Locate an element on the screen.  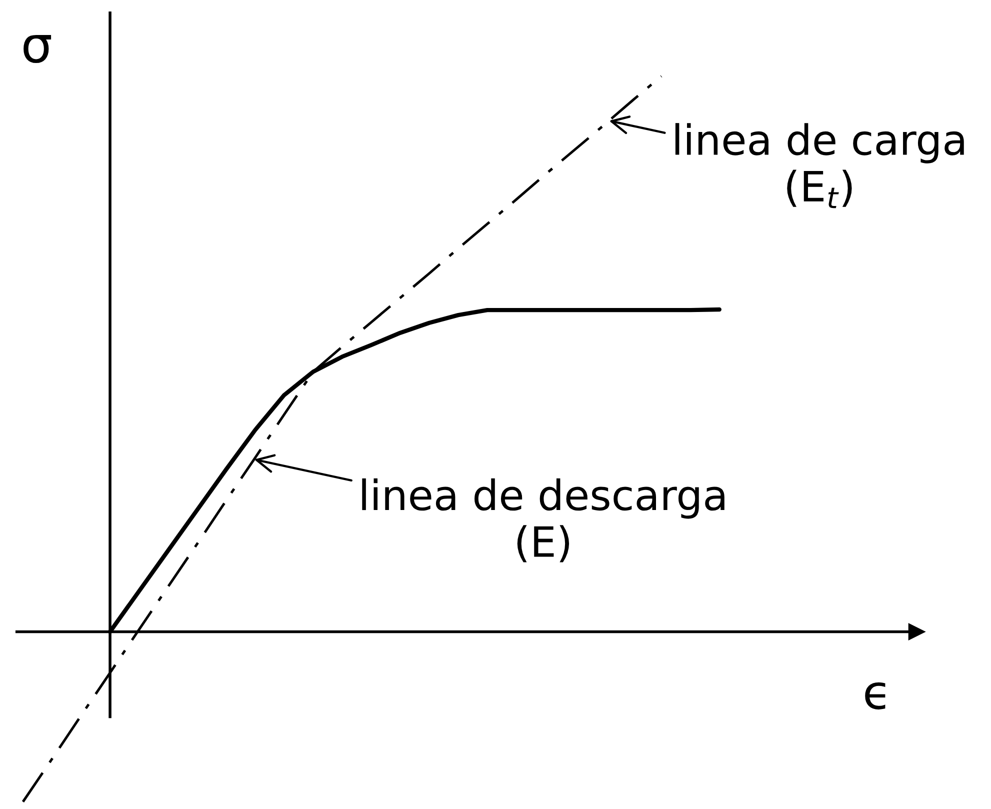
y-axis-title: σ is located at coordinates (38, 49).